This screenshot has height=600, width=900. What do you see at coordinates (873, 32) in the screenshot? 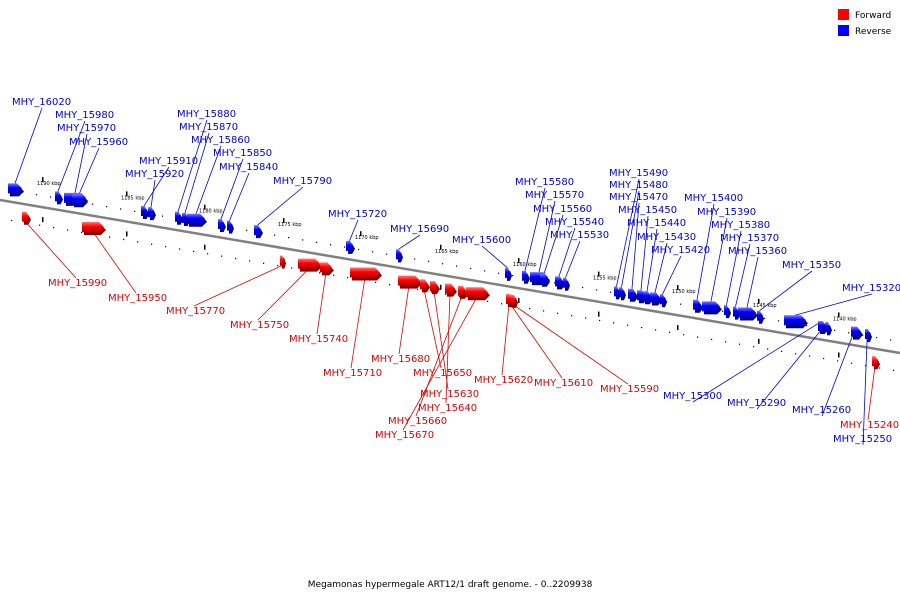
I see `legend-reverse-label: Reverse` at bounding box center [873, 32].